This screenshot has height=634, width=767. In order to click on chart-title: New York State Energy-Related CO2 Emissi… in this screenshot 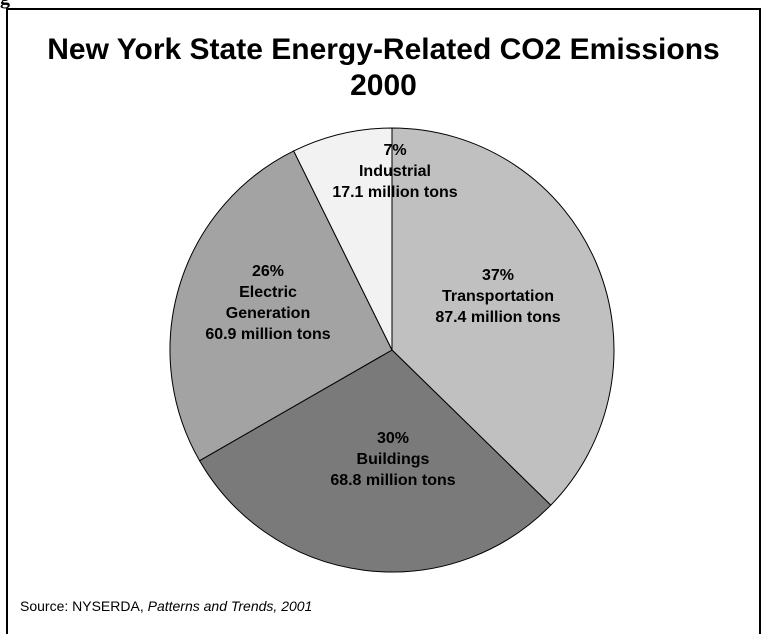, I will do `click(383, 68)`.